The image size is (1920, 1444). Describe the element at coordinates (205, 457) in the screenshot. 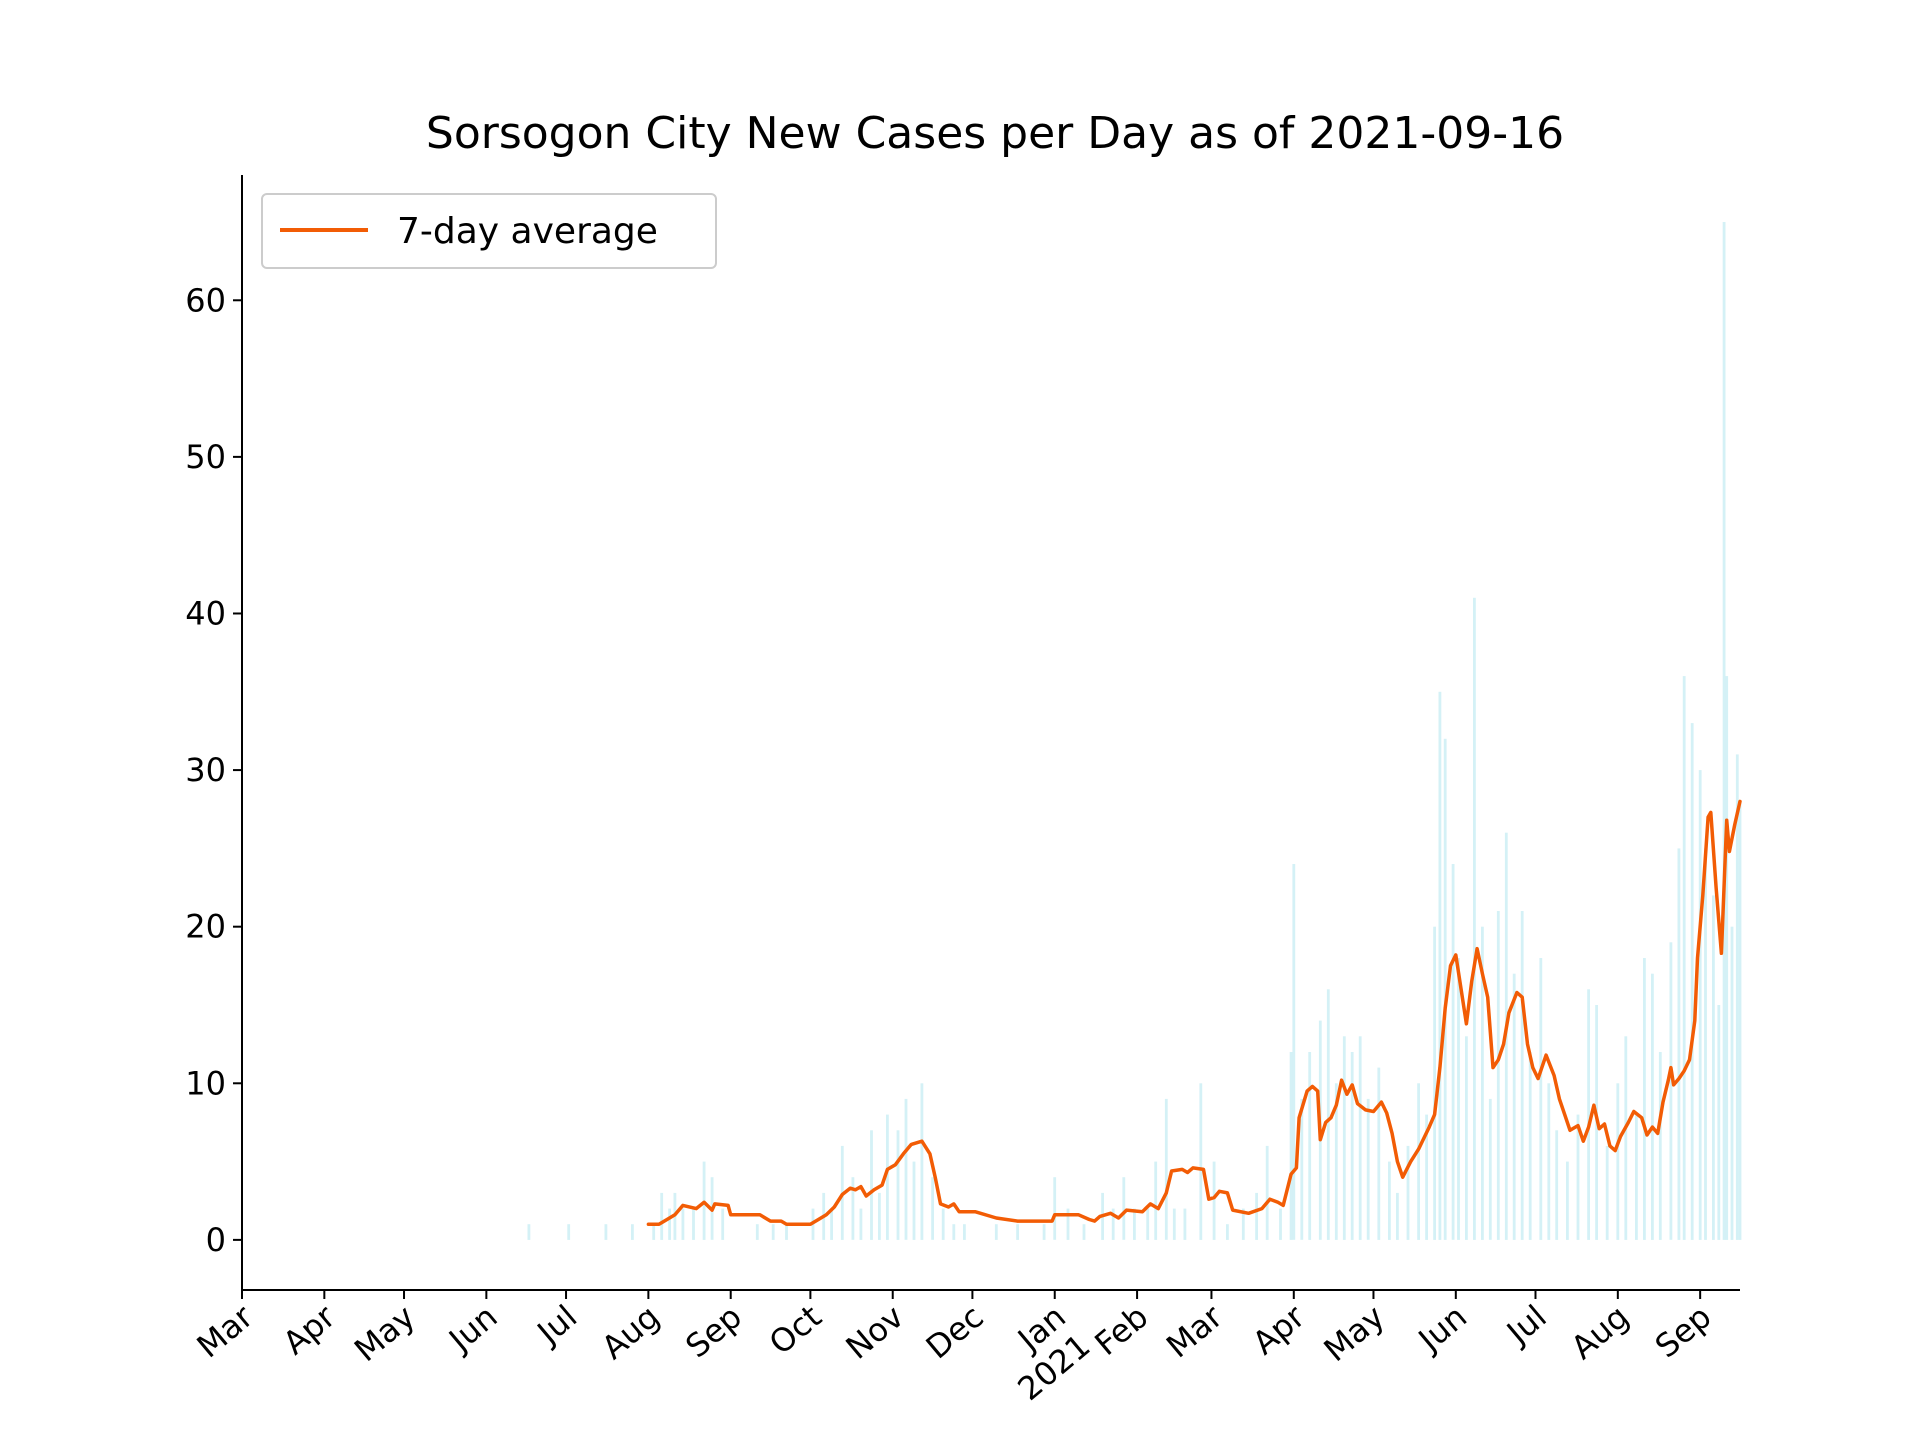

I see `y-tick-label: 50` at that location.